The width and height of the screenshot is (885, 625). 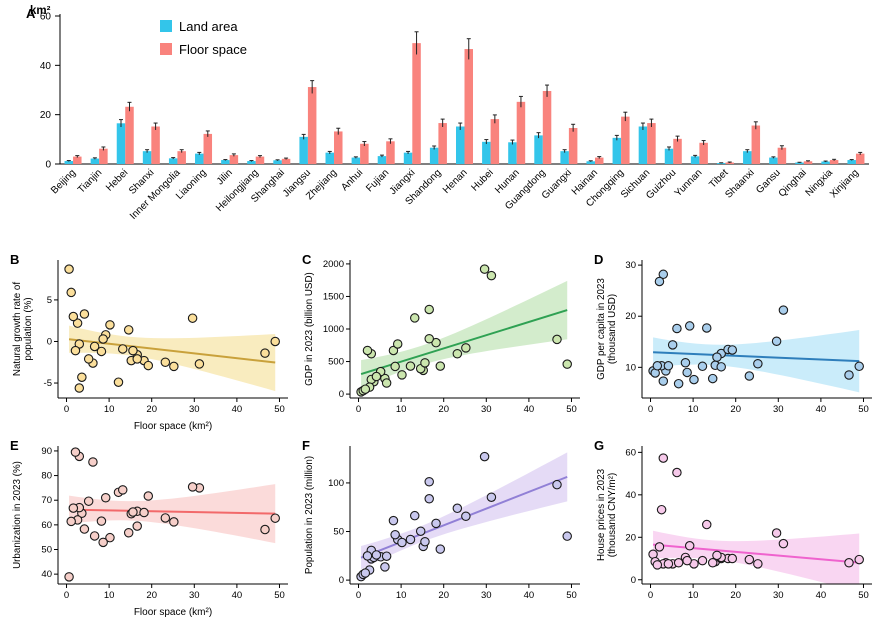 What do you see at coordinates (17, 515) in the screenshot?
I see `svg-text: Urbanization in 2023 (%)` at bounding box center [17, 515].